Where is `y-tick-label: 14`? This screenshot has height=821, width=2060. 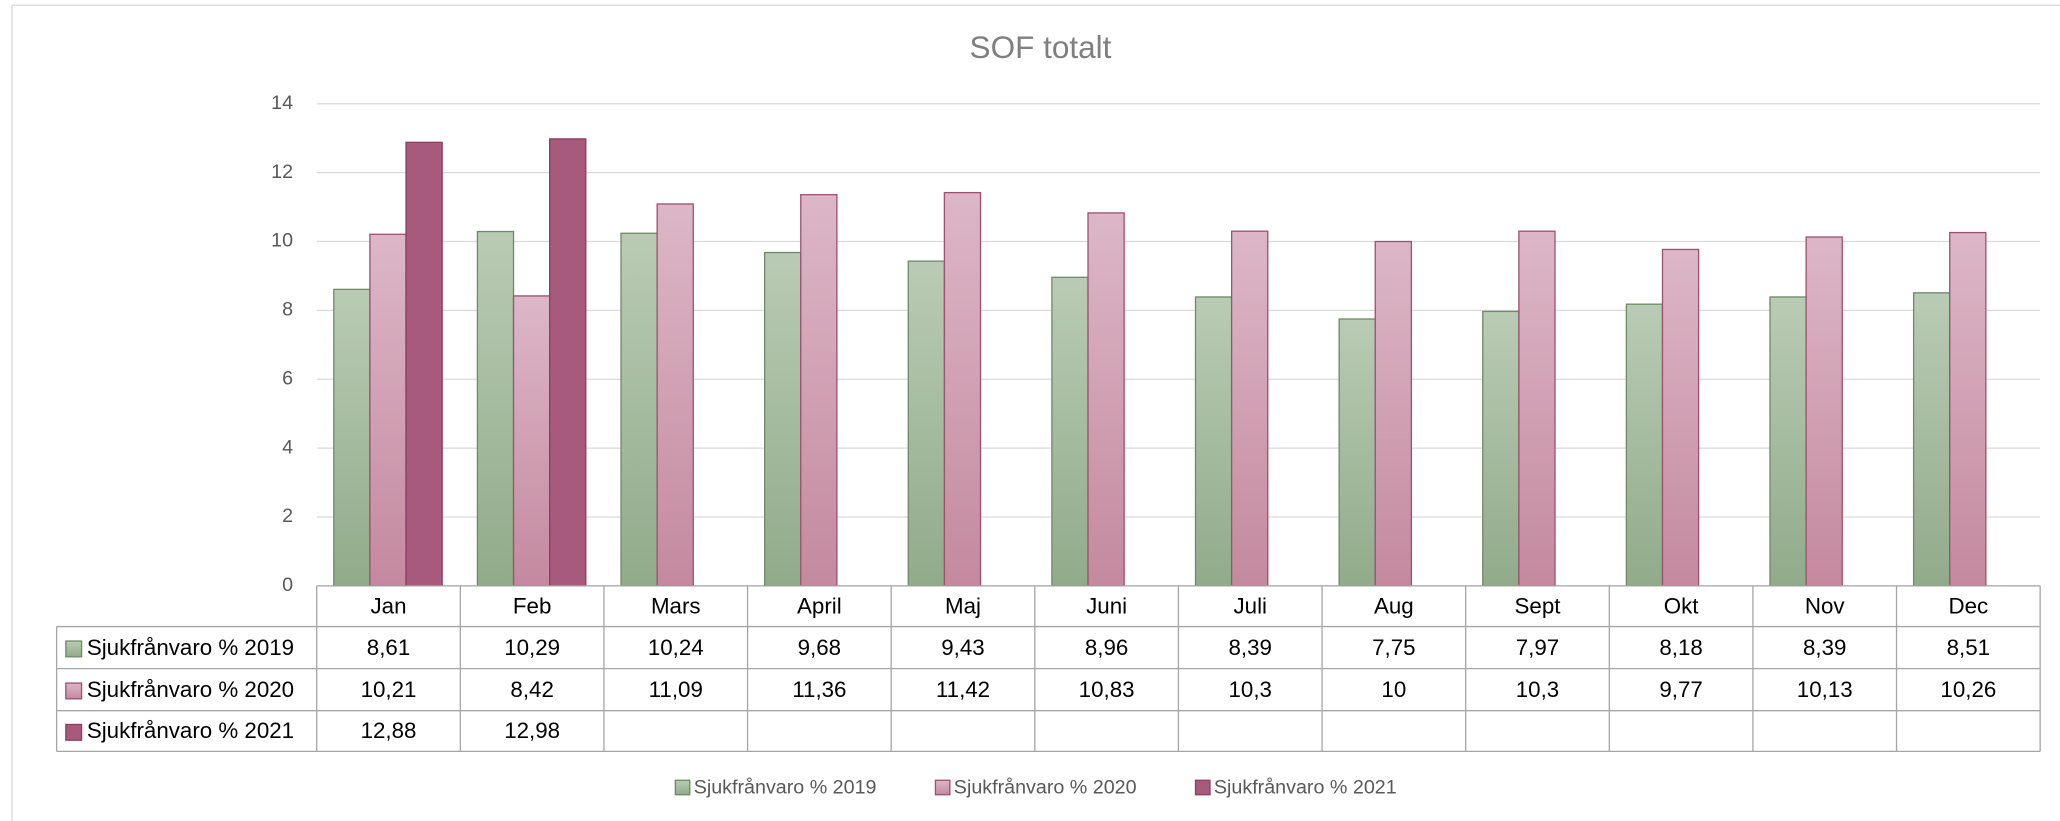
y-tick-label: 14 is located at coordinates (282, 103).